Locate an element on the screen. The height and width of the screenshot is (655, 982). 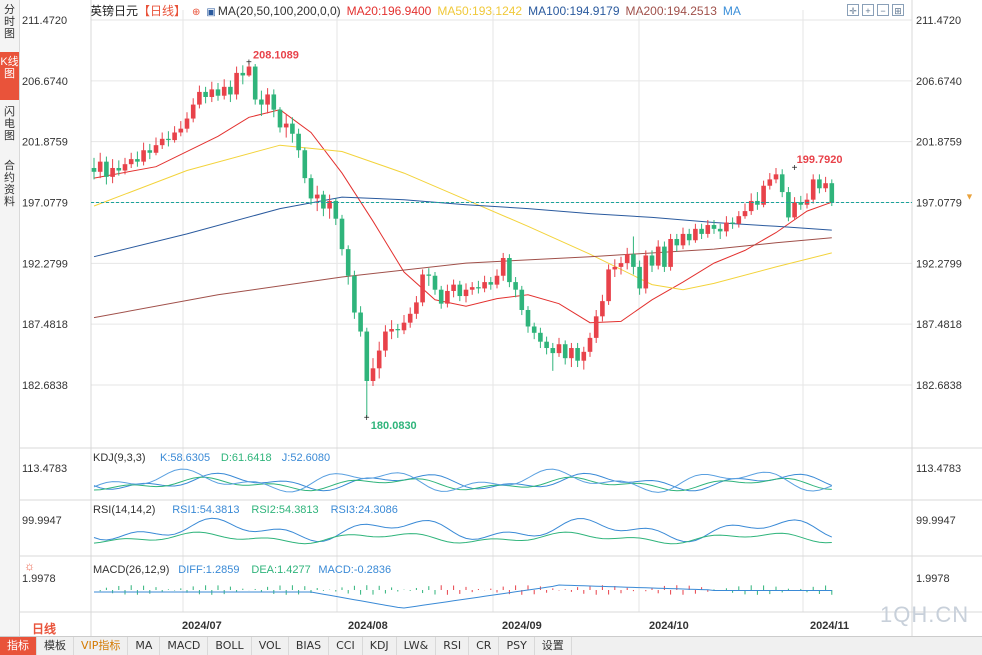
settings-button: 设置 is located at coordinates (553, 646).